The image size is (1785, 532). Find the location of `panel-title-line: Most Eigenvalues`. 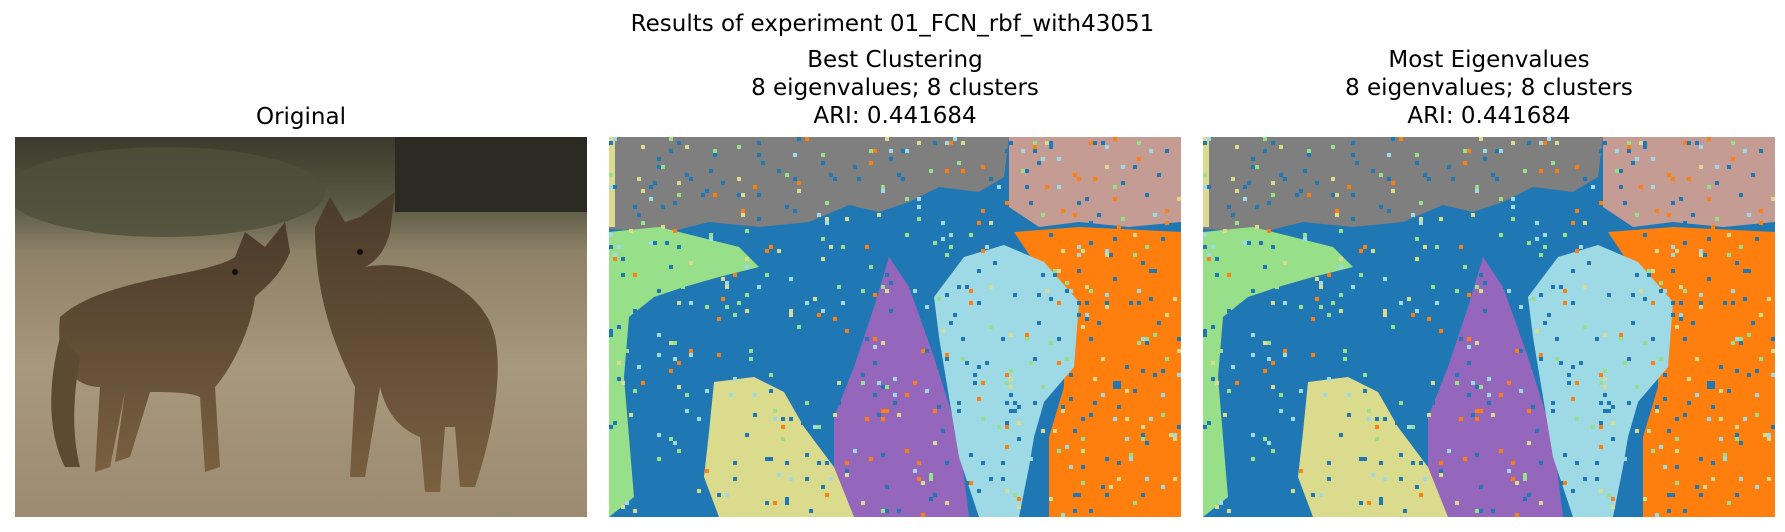

panel-title-line: Most Eigenvalues is located at coordinates (1489, 60).